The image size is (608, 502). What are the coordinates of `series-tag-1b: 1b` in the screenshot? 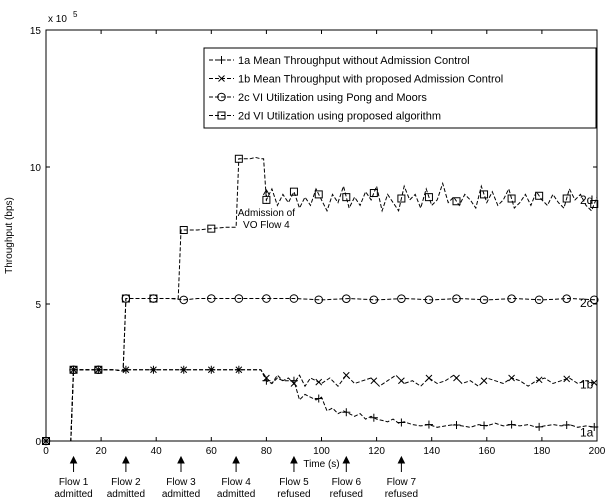 It's located at (587, 384).